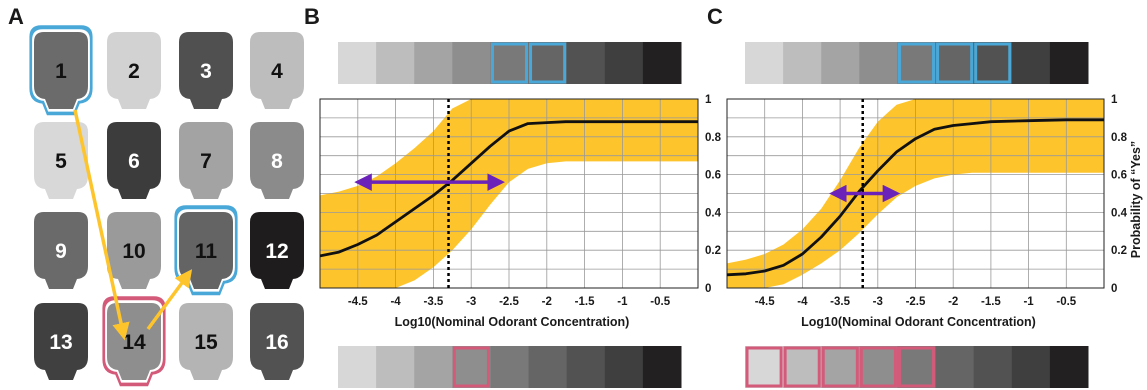 The image size is (1147, 390). I want to click on head-5: 5, so click(61, 160).